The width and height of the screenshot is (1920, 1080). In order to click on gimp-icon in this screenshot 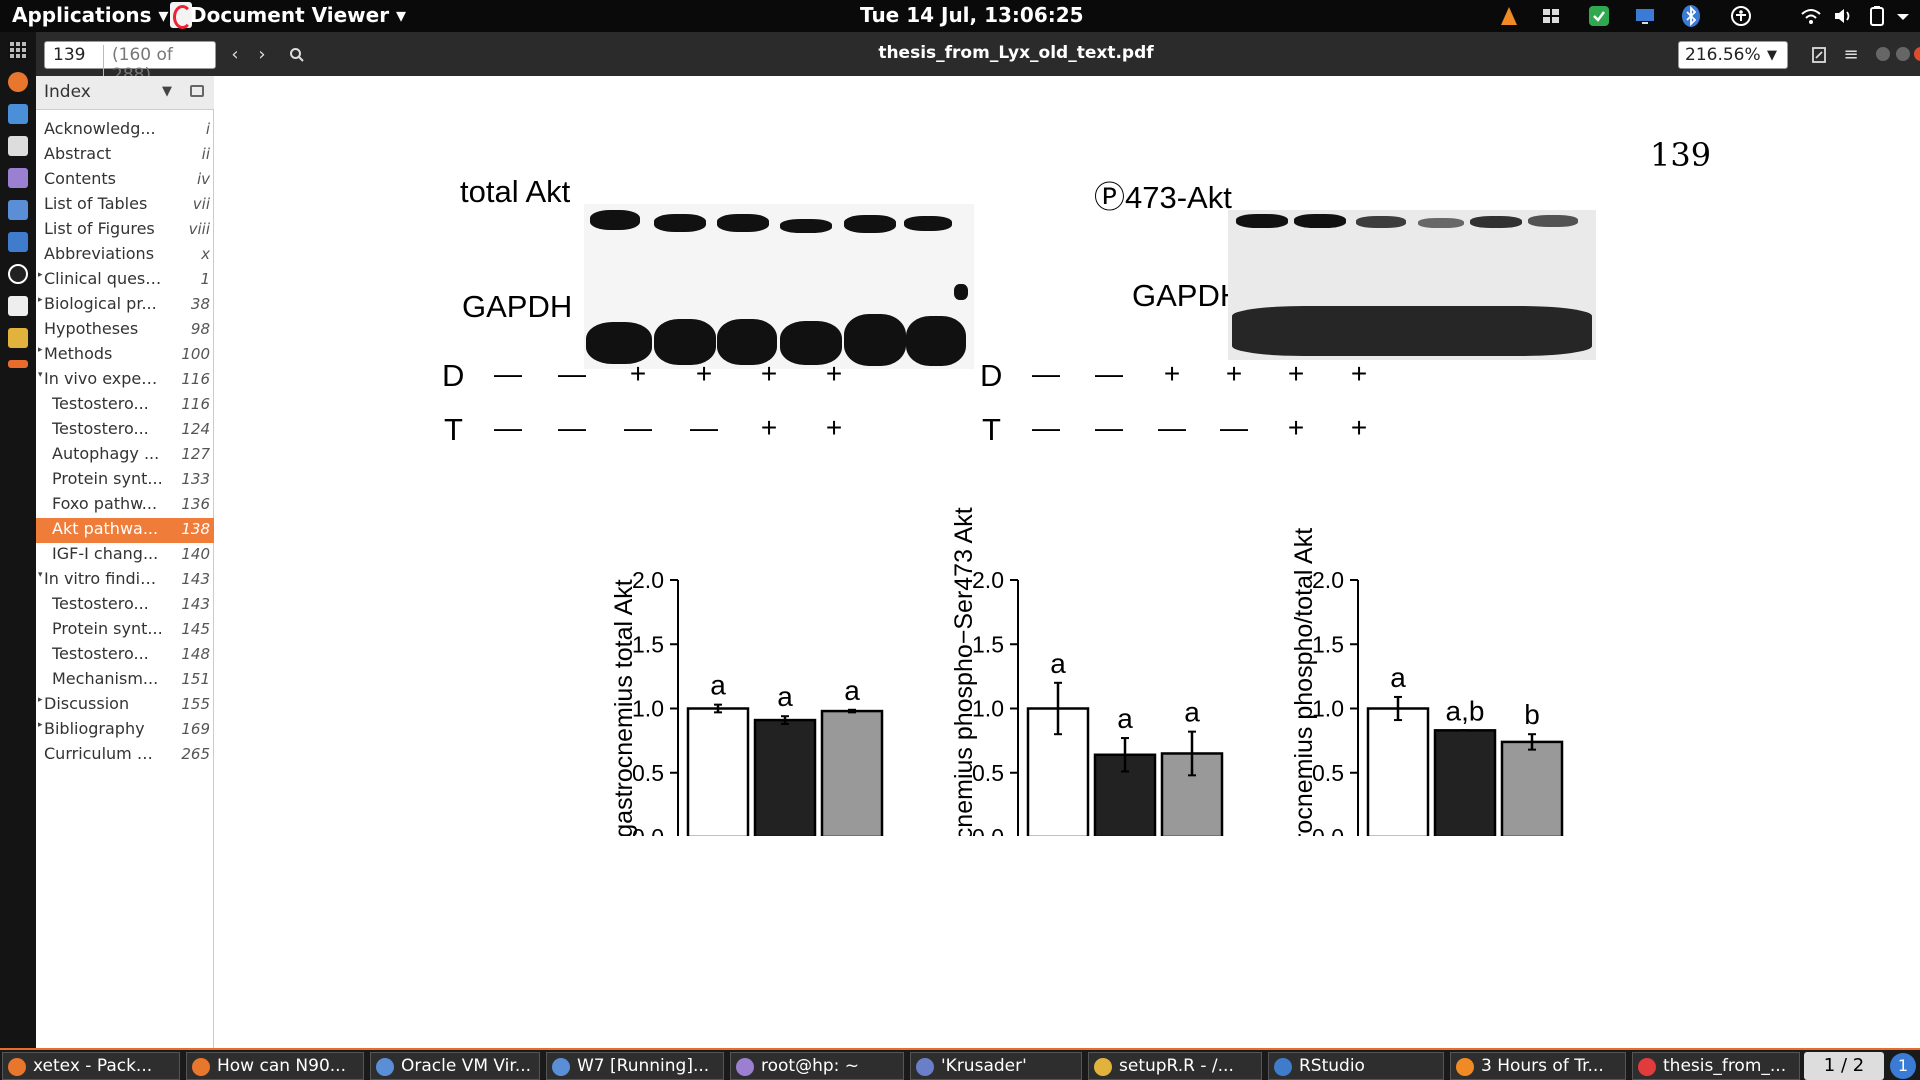, I will do `click(18, 338)`.